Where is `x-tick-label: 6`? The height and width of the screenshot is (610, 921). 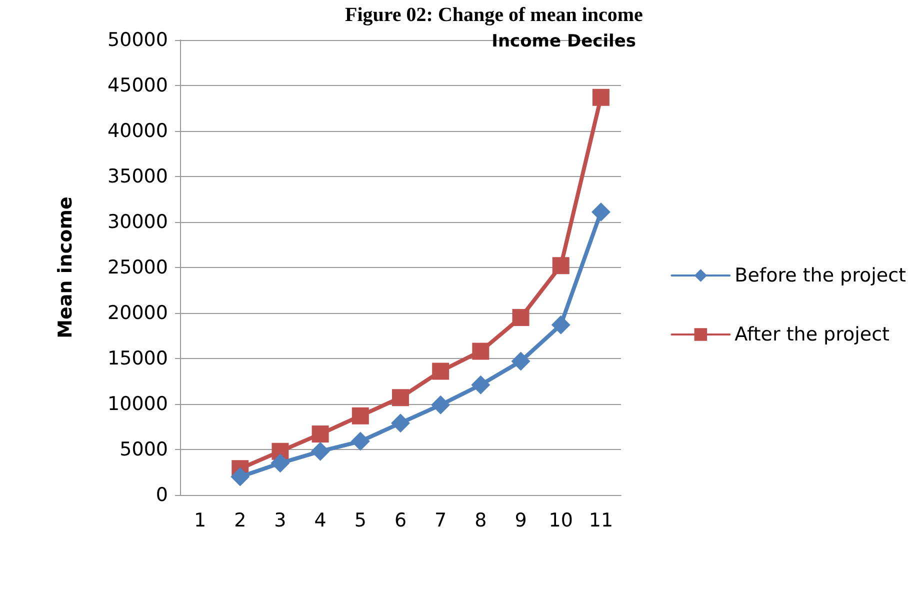 x-tick-label: 6 is located at coordinates (400, 521).